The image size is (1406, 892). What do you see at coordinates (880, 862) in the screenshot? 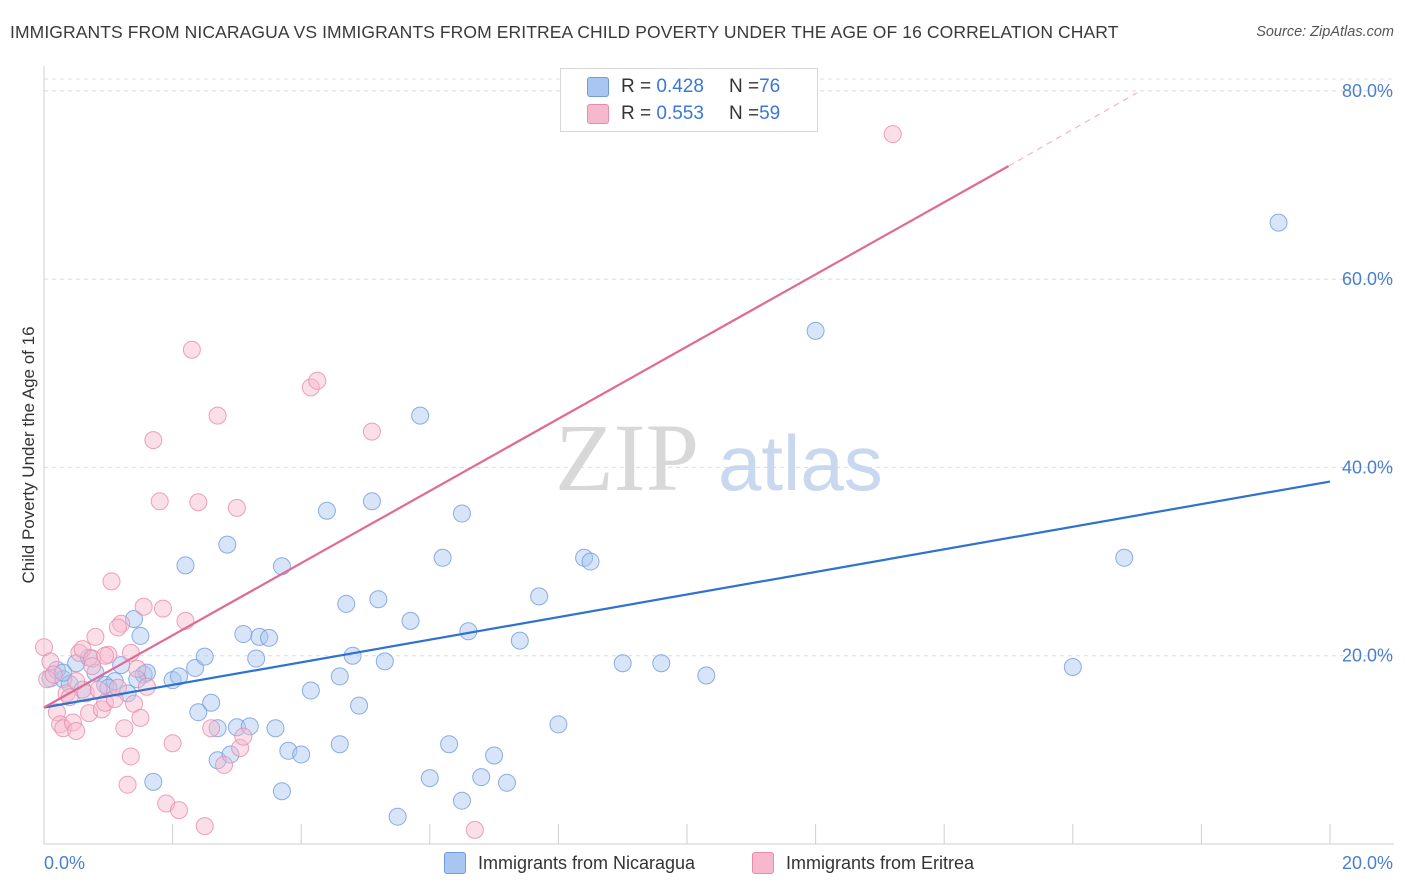
I see `bottom-legend-label: Immigrants from Eritrea` at bounding box center [880, 862].